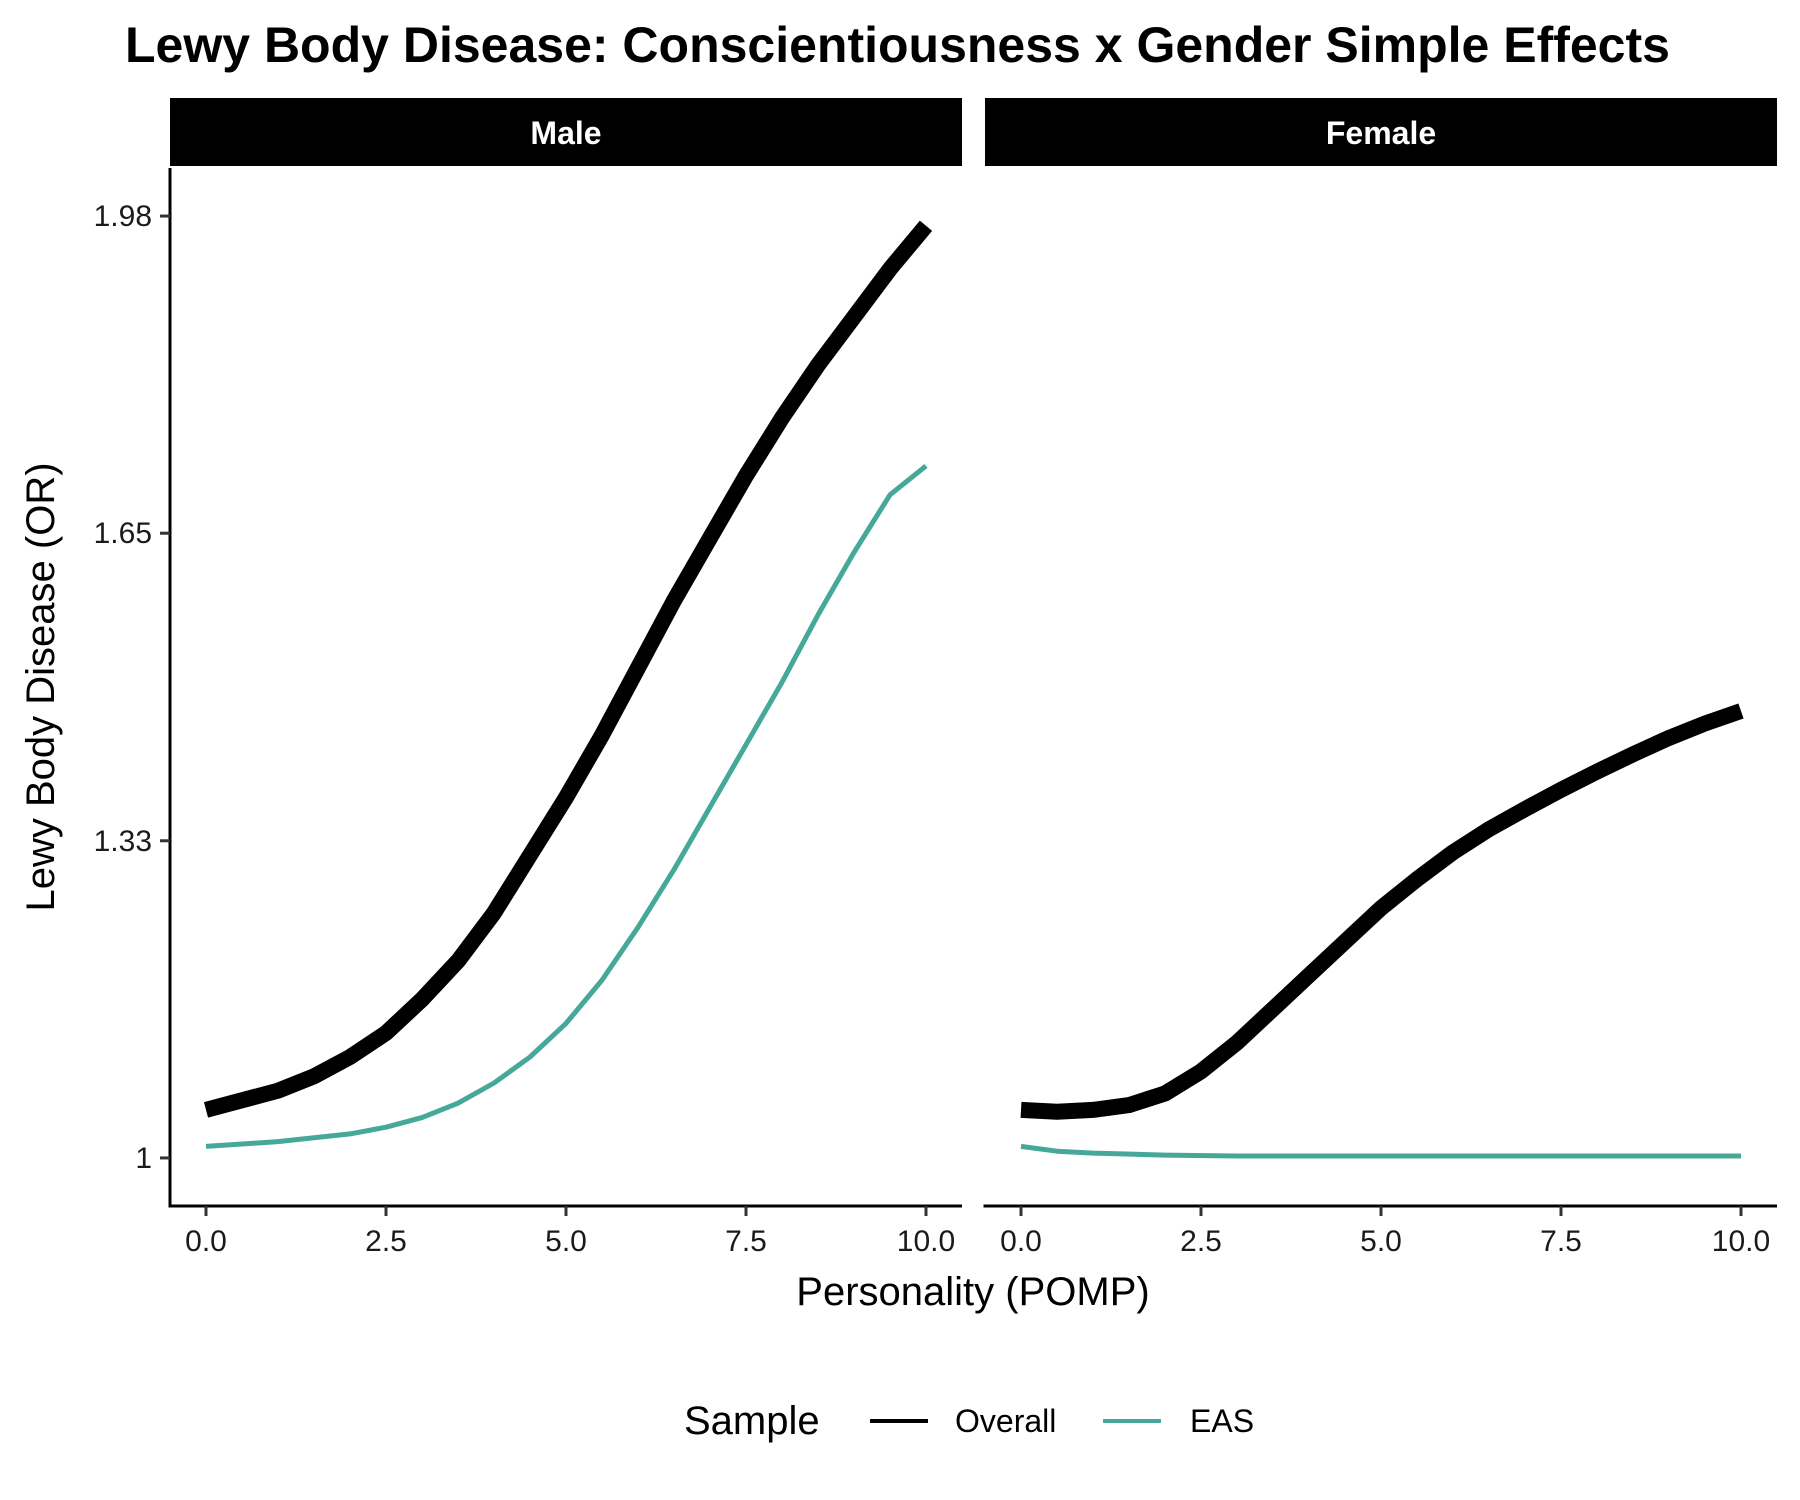  I want to click on lines-female, so click(1382, 931).